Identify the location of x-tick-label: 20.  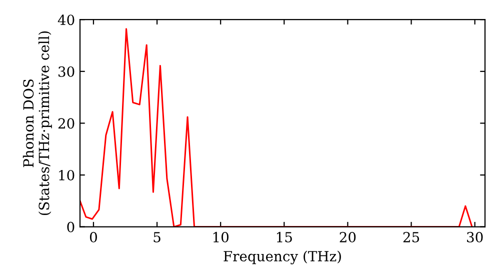
(348, 237).